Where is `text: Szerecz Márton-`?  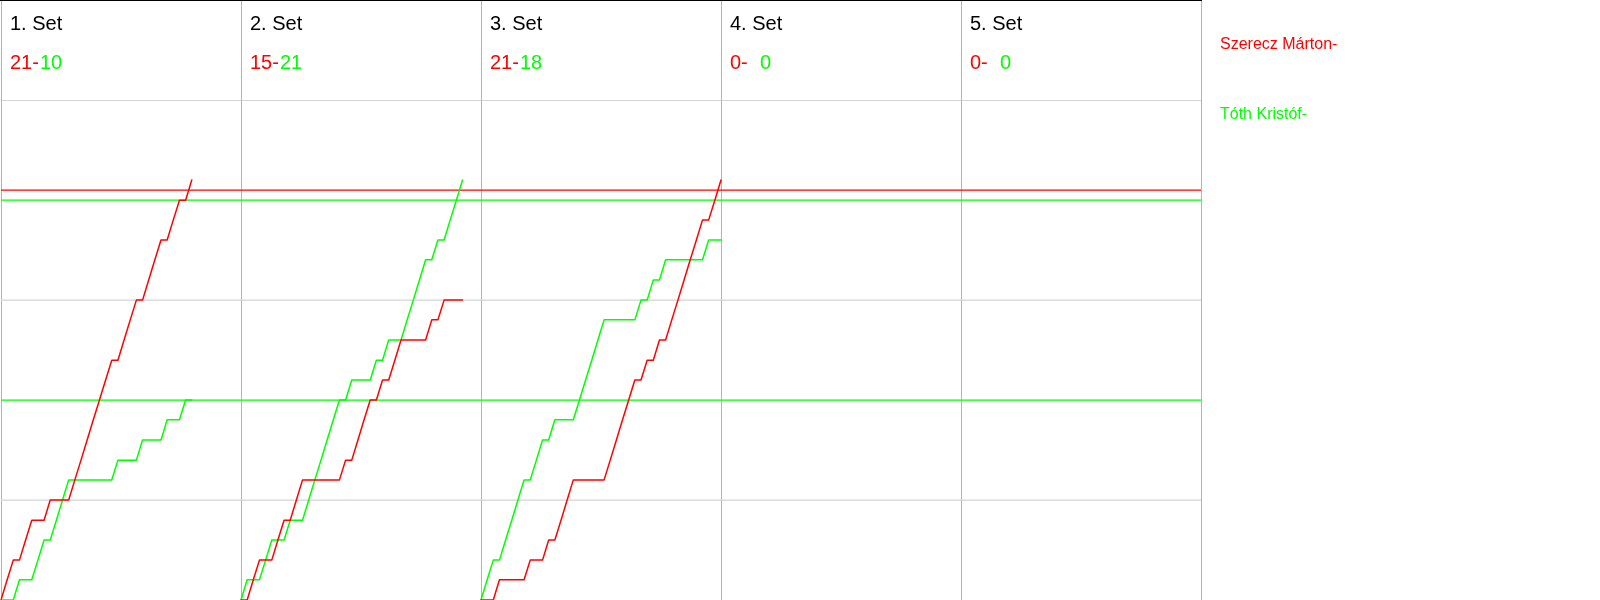 text: Szerecz Márton- is located at coordinates (1279, 43).